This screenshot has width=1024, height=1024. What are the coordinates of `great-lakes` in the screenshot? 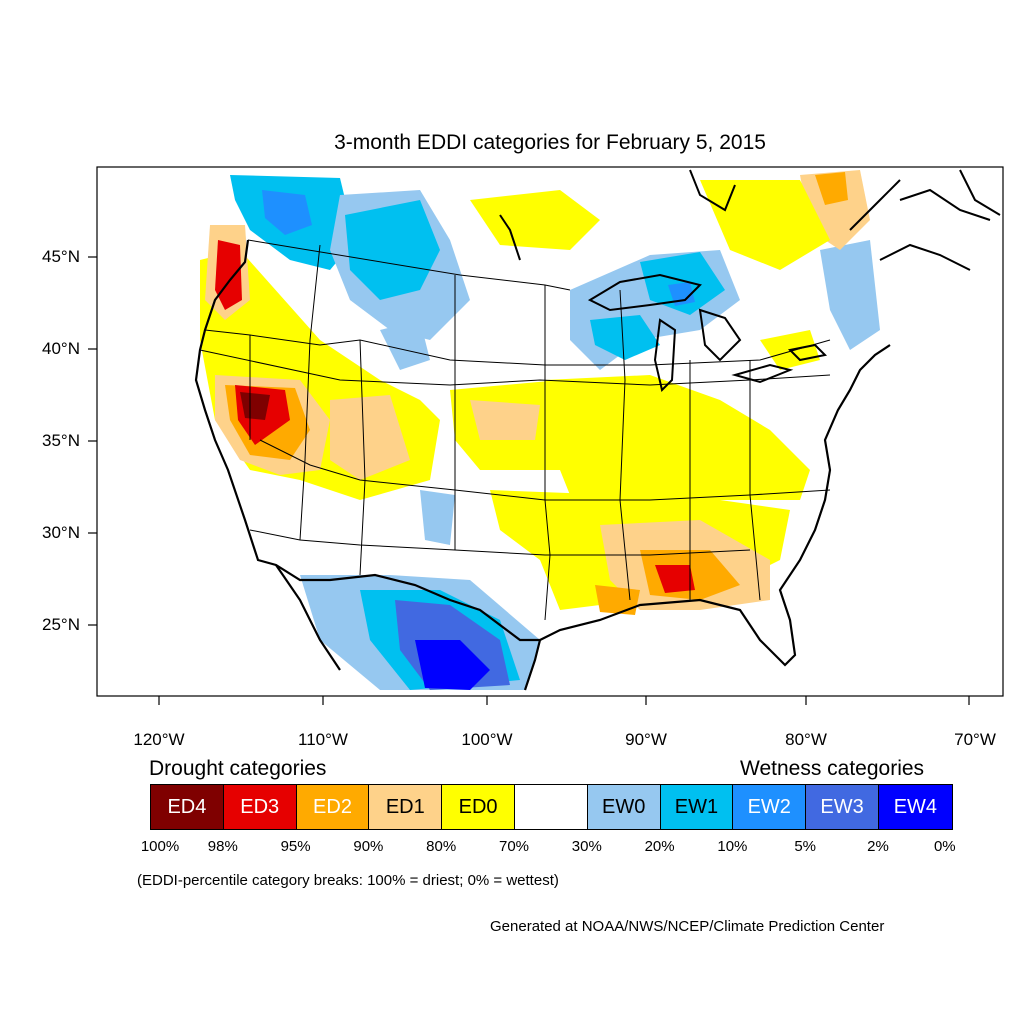 It's located at (707, 332).